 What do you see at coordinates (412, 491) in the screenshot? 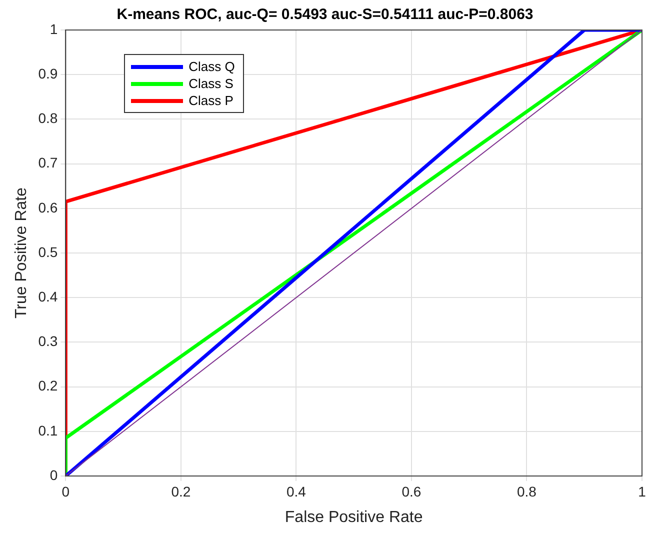
I see `x-tick-label: 0.6` at bounding box center [412, 491].